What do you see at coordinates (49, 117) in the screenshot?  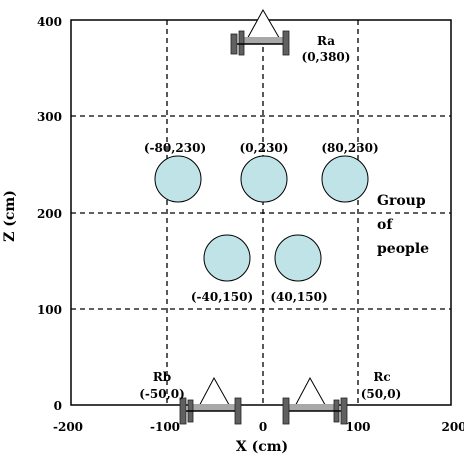 I see `y-tick-label: 300` at bounding box center [49, 117].